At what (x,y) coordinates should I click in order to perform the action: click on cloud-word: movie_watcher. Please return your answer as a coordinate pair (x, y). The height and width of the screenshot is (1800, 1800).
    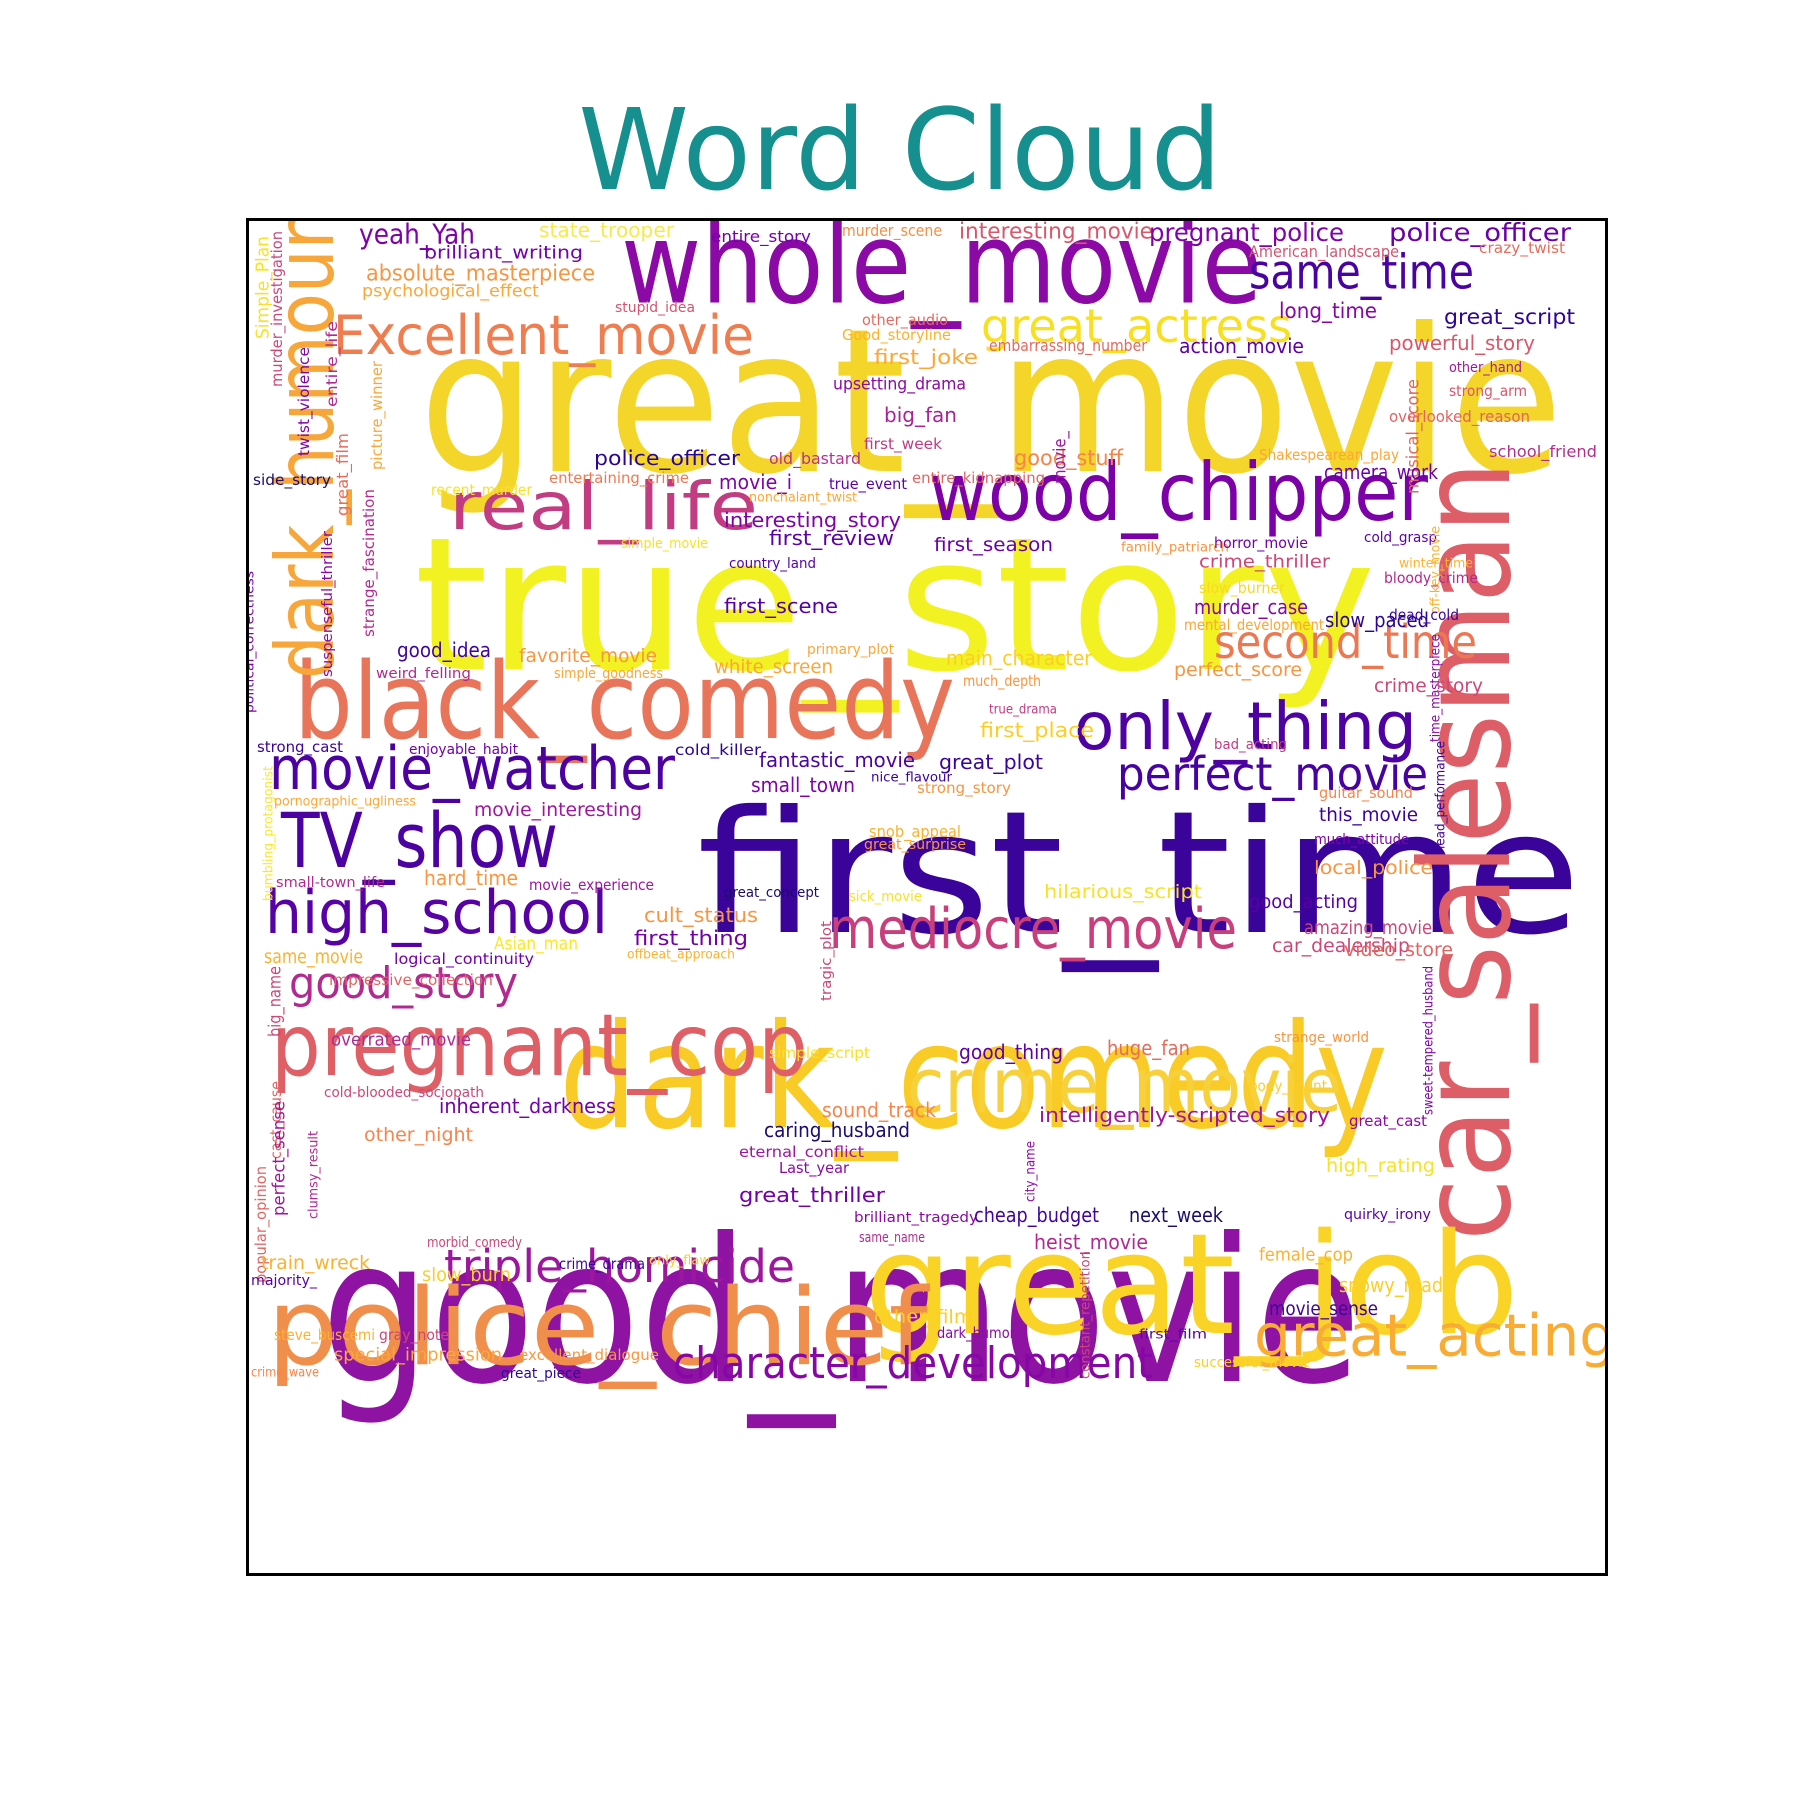
    Looking at the image, I should click on (472, 769).